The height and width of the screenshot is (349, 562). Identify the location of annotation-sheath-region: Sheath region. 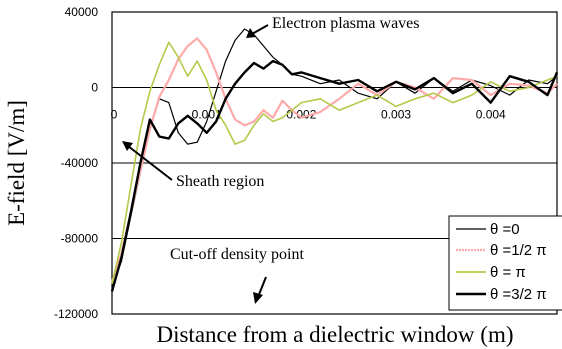
(220, 181).